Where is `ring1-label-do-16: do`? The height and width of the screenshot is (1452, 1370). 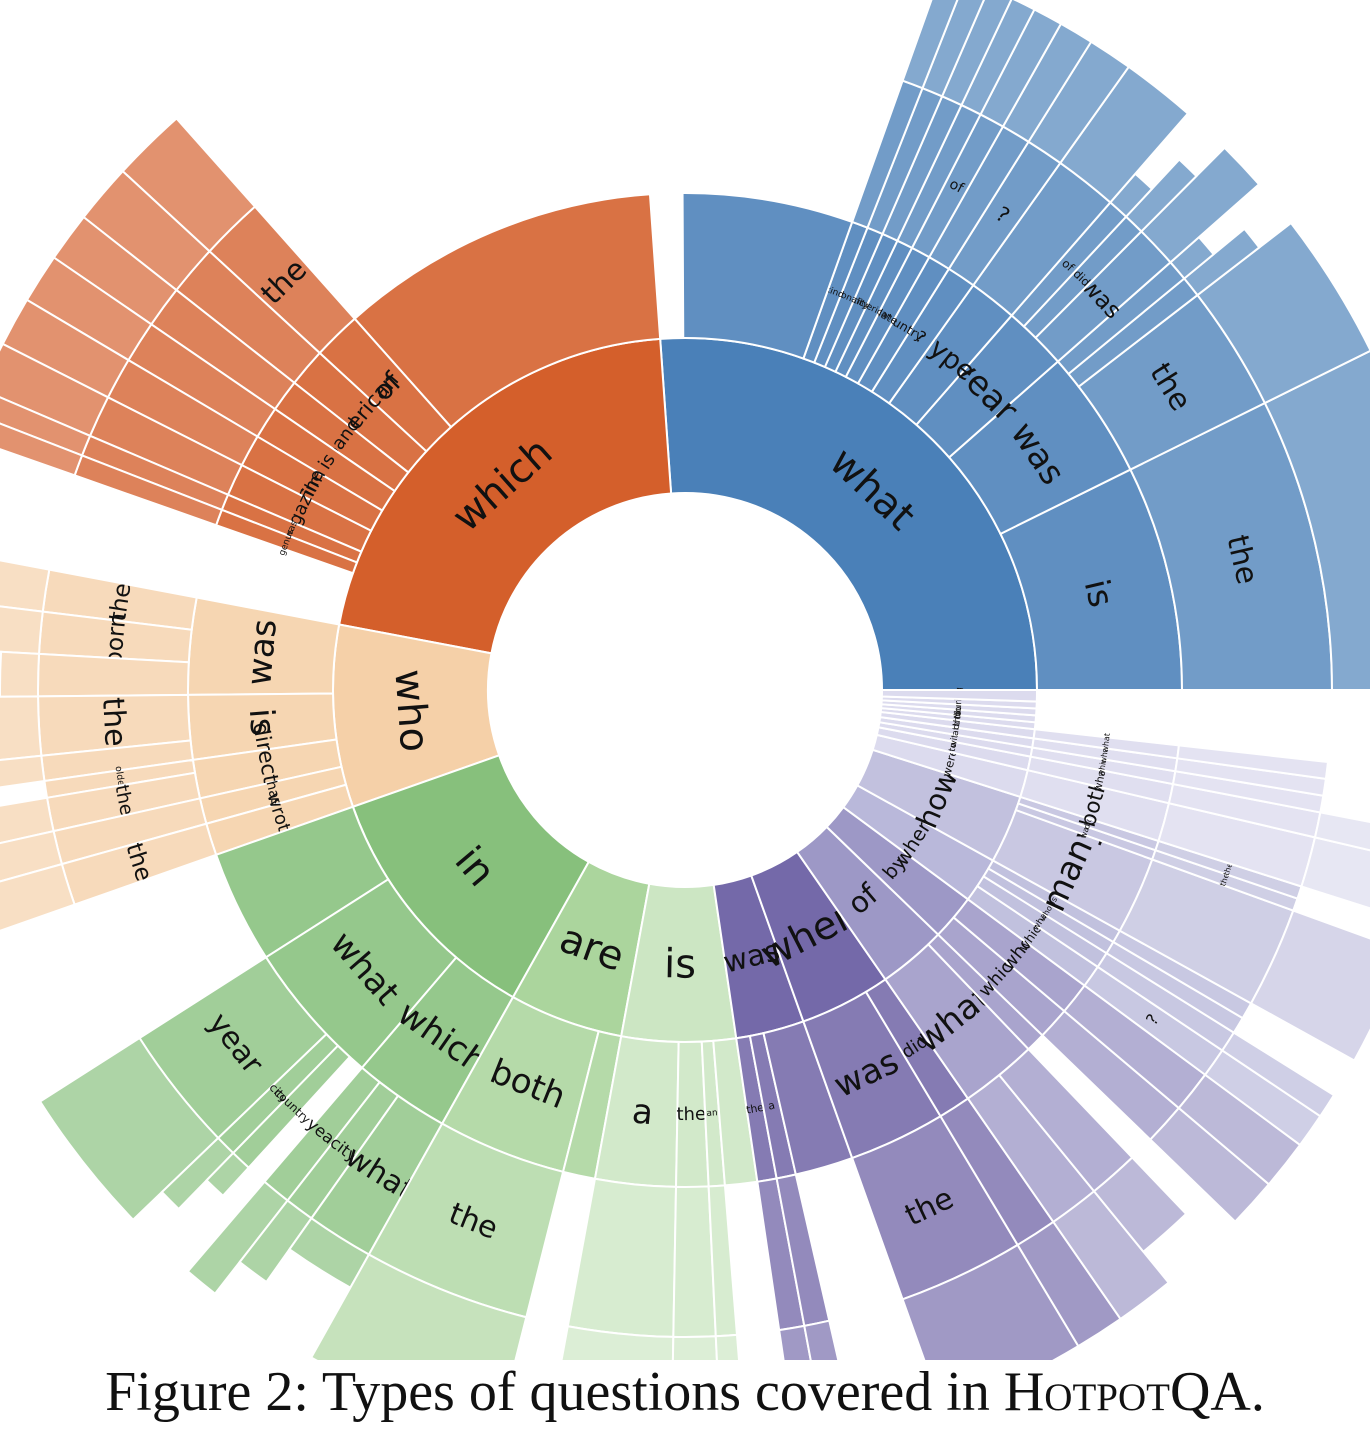 ring1-label-do-16: do is located at coordinates (957, 723).